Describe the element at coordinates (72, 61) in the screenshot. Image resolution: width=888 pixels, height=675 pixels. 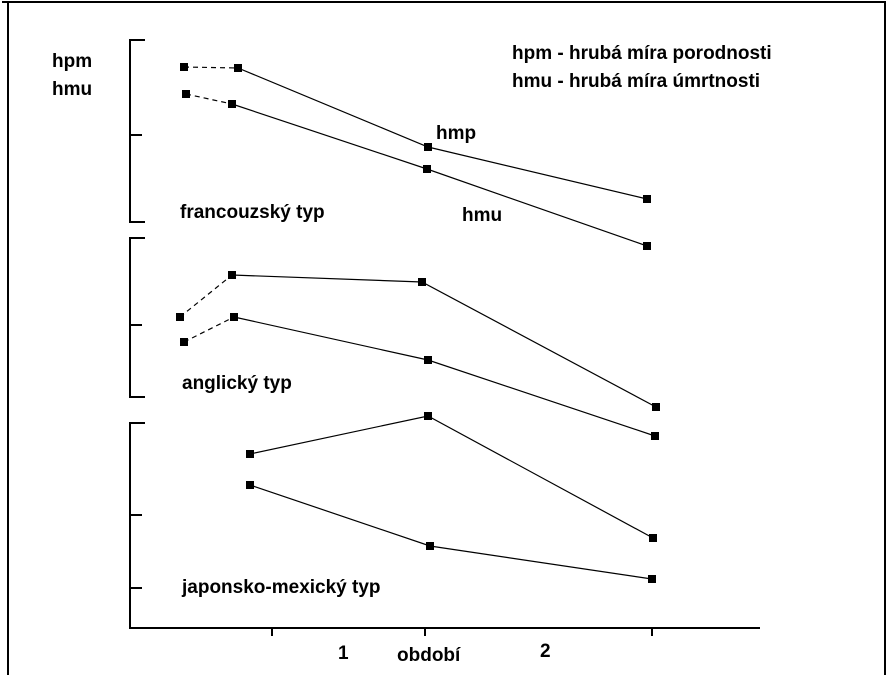
I see `axis-label: hpm` at that location.